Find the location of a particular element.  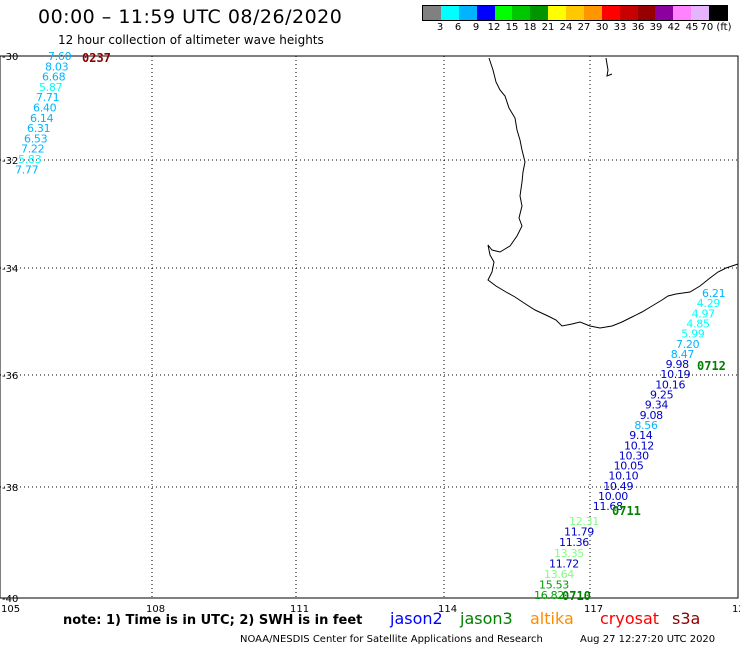

color-scale-labels: 3 6 9 12 15 18 21 24 27 30 33 36 39 42 45 70 (ft) is located at coordinates (577, 28).